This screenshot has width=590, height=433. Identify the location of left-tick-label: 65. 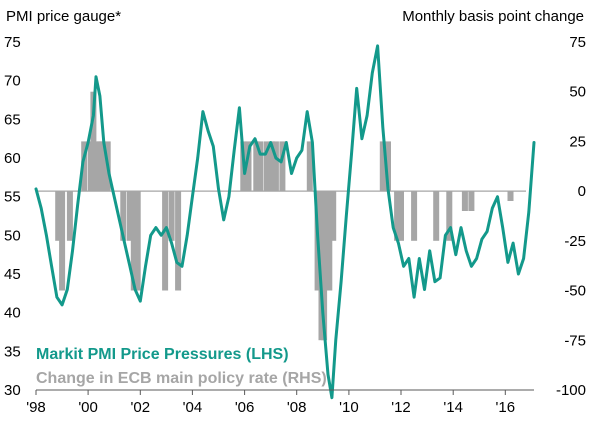
(12, 119).